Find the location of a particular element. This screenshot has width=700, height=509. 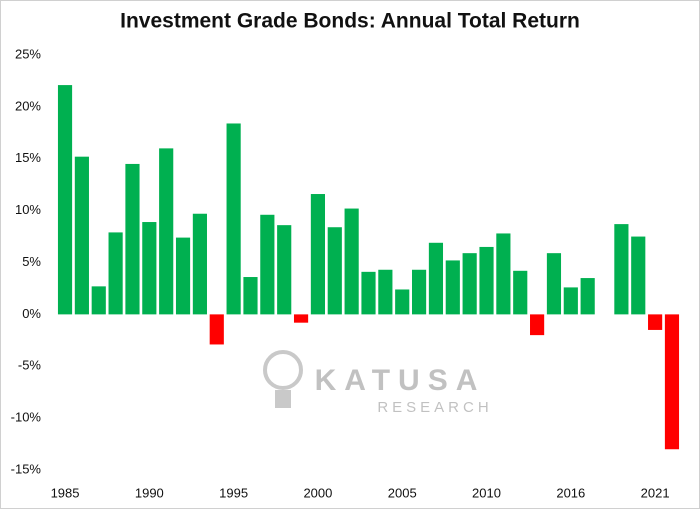

watermark-icon-base is located at coordinates (283, 399).